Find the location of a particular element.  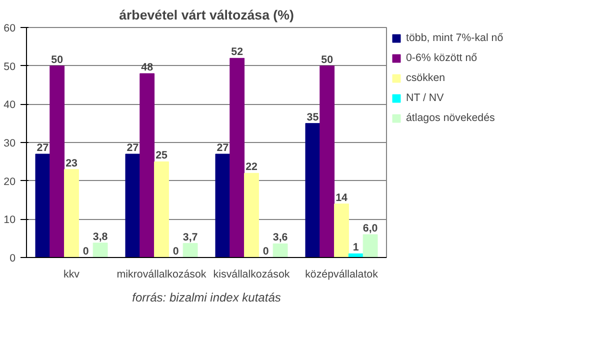

legend-label: 0-6% között nő is located at coordinates (442, 58).